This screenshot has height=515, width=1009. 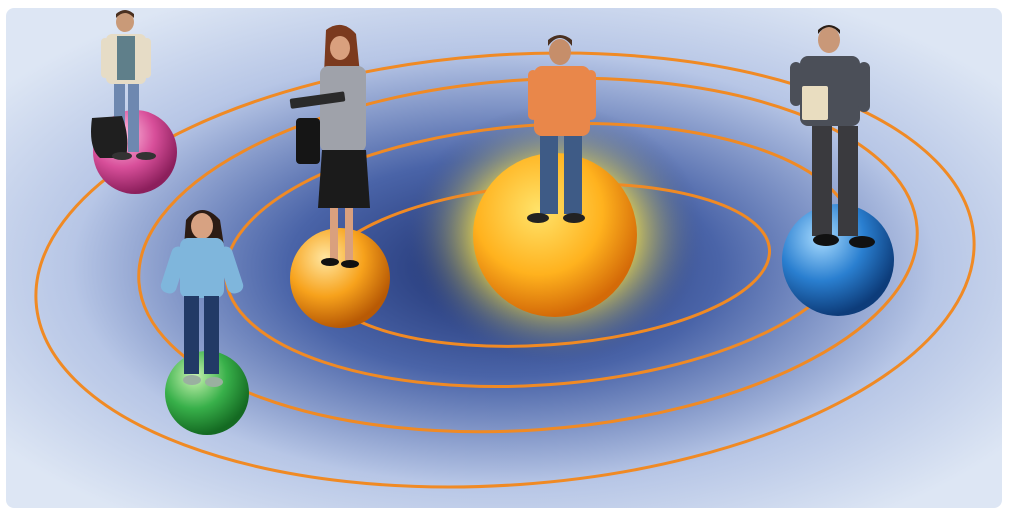 What do you see at coordinates (832, 136) in the screenshot?
I see `figure-man-holding-box` at bounding box center [832, 136].